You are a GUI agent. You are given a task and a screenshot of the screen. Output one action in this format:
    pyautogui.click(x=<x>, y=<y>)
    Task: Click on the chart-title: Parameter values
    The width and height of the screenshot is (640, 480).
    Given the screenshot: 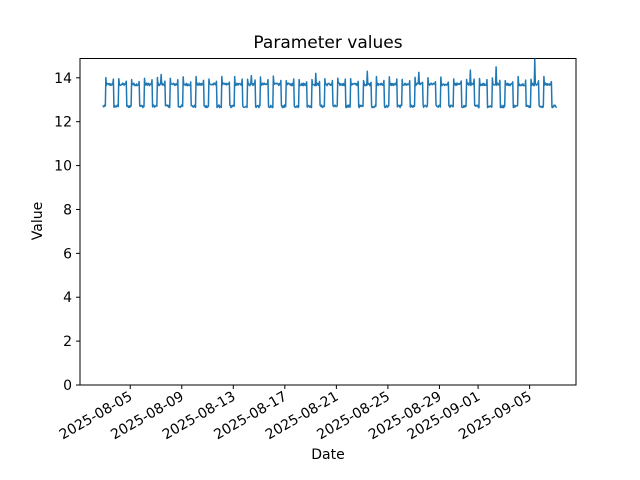 What is the action you would take?
    pyautogui.click(x=328, y=43)
    